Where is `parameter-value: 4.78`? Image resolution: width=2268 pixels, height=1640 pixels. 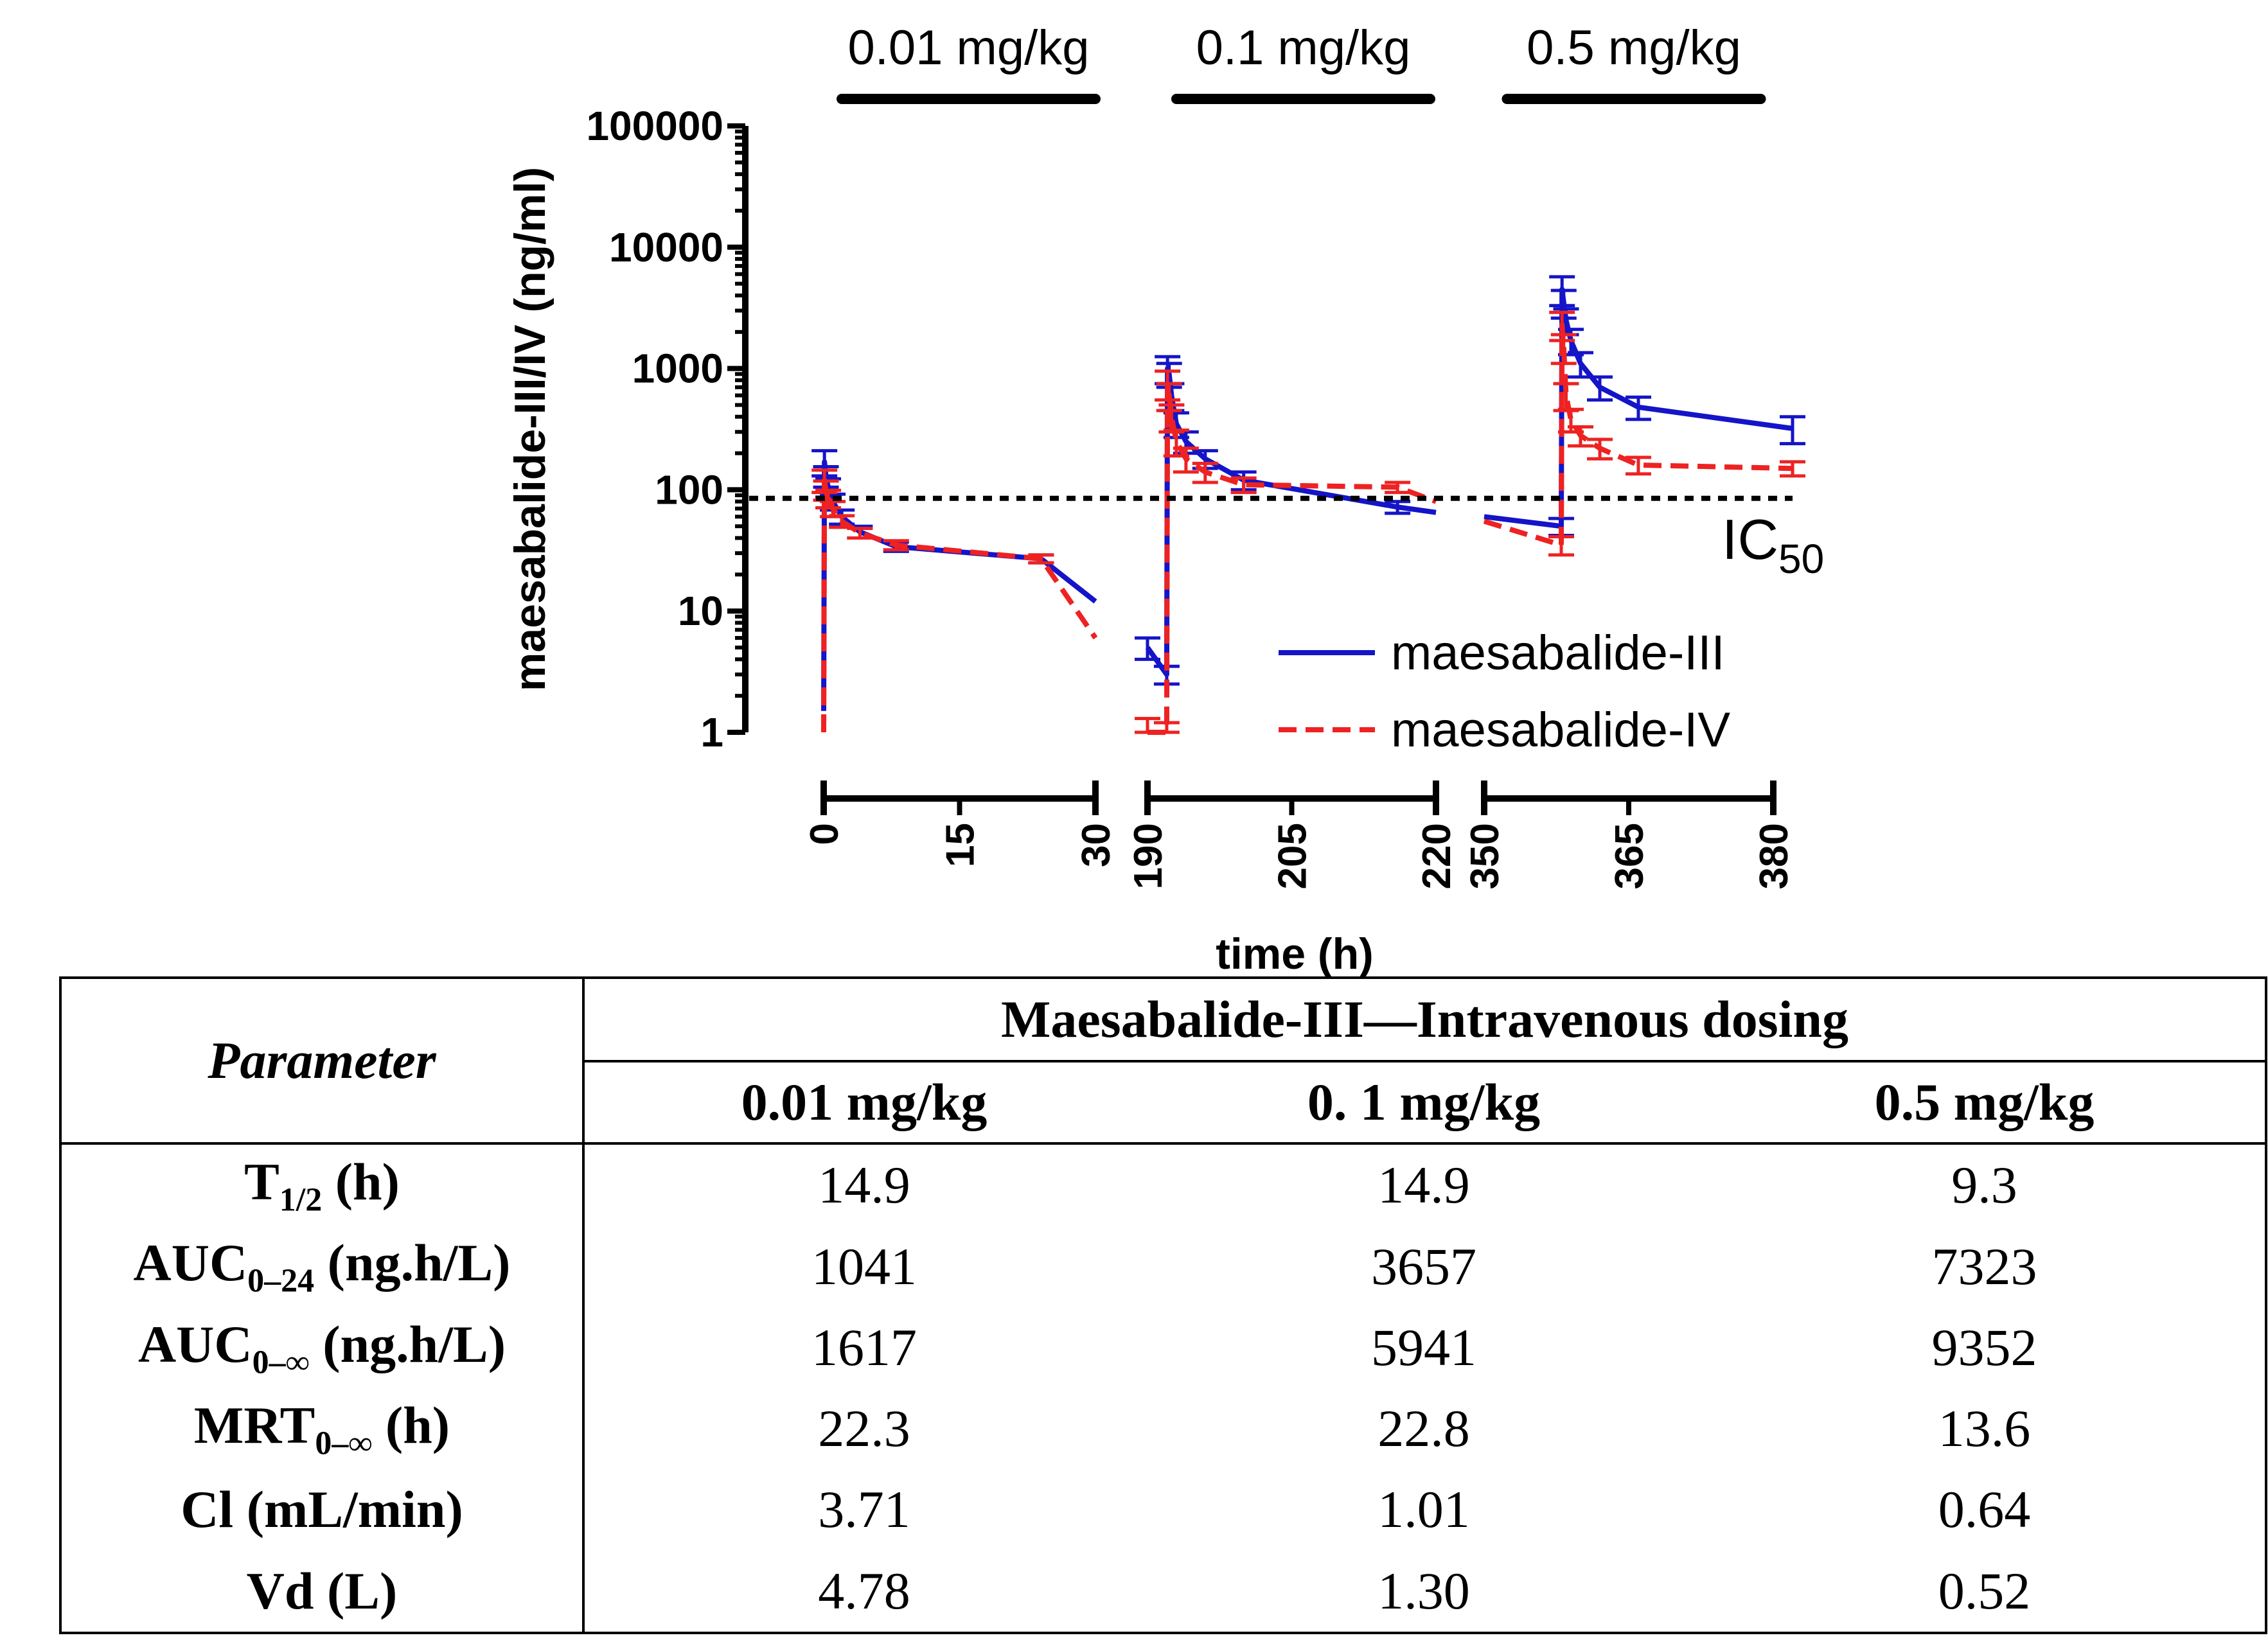
parameter-value: 4.78 is located at coordinates (864, 1590).